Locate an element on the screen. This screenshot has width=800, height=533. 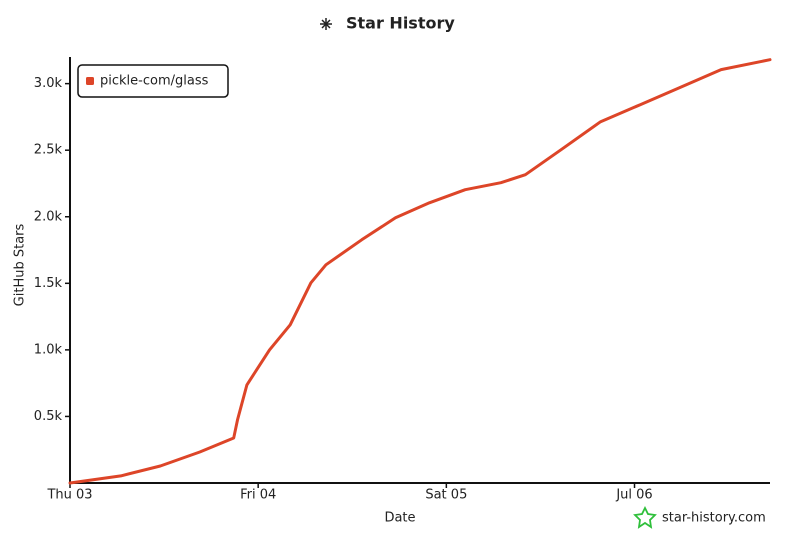
y-tick-label: 0.5k is located at coordinates (48, 416).